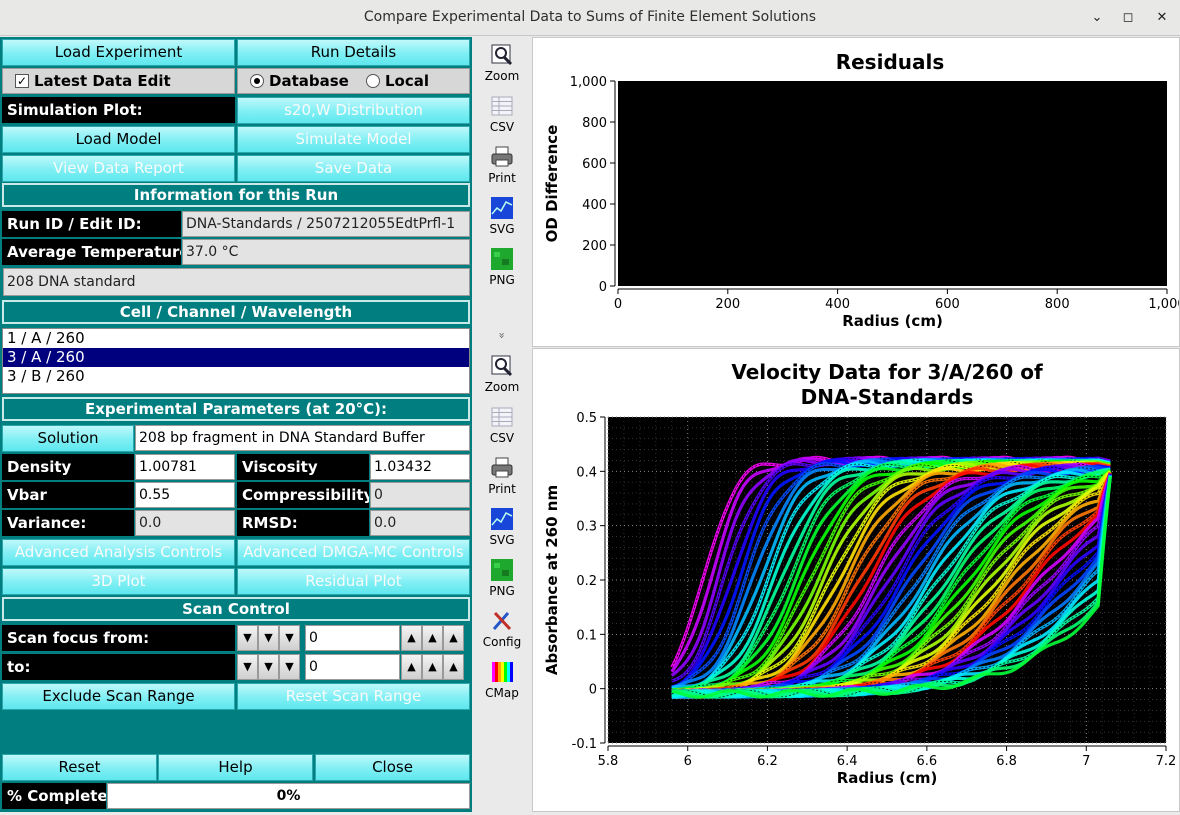  I want to click on solution-button: Solution, so click(68, 438).